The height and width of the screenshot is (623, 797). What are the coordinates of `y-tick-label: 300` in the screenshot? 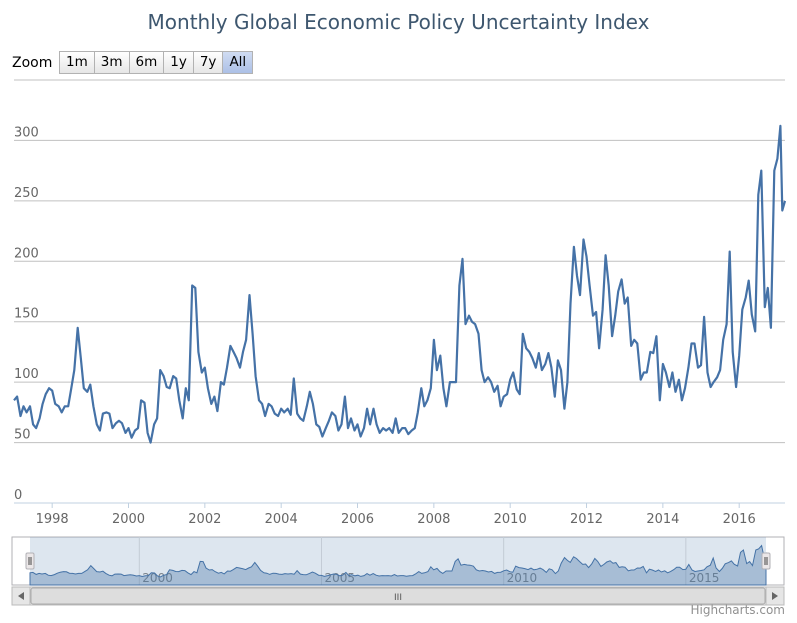 It's located at (26, 132).